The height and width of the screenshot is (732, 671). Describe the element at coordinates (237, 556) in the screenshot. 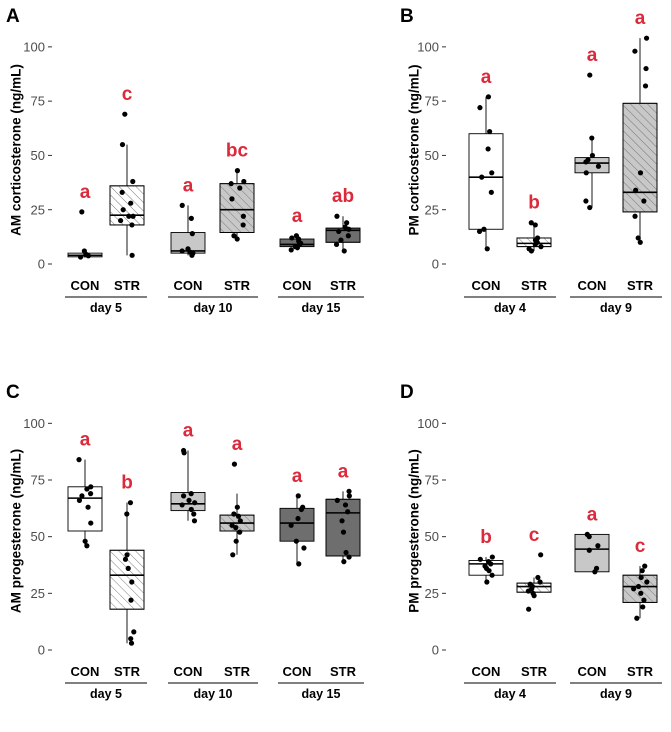

I see `box-day-10-STR: a STR` at that location.